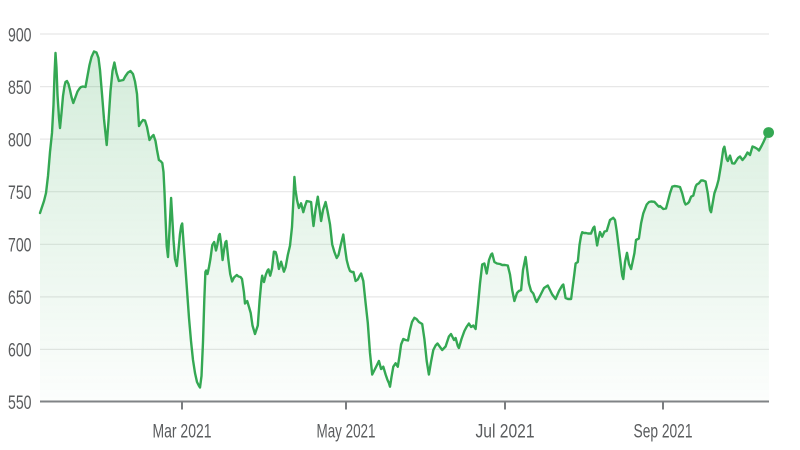 This screenshot has width=800, height=450. What do you see at coordinates (20, 140) in the screenshot?
I see `svg-text: 800` at bounding box center [20, 140].